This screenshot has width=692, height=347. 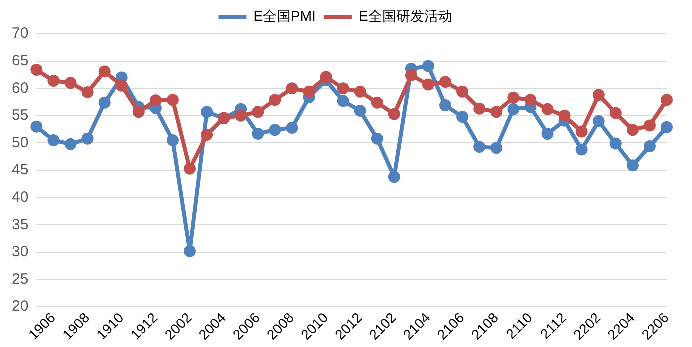 I want to click on y-tick-label: 50, so click(x=20, y=143).